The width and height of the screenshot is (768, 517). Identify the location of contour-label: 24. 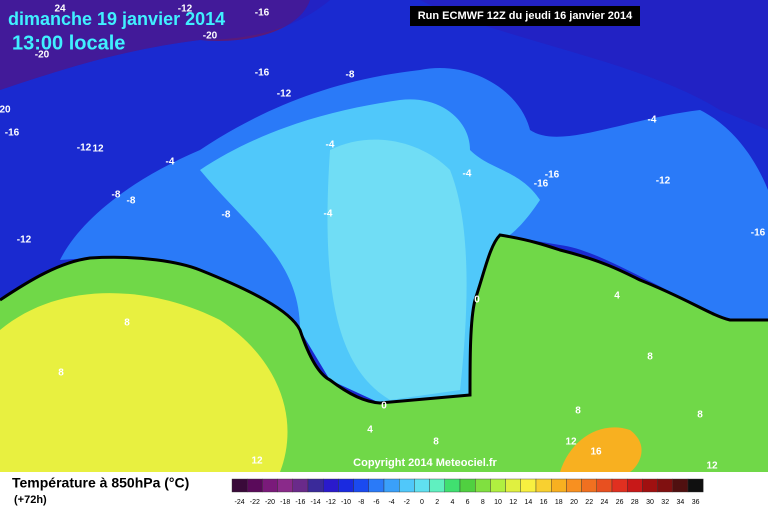
(60, 9).